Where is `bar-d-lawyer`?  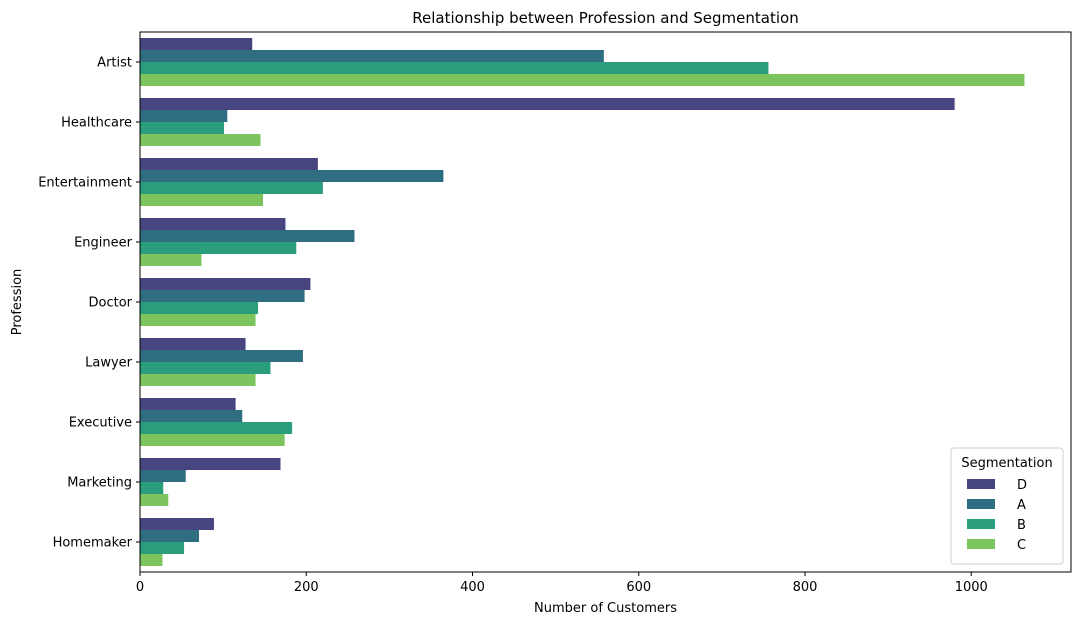 bar-d-lawyer is located at coordinates (193, 344).